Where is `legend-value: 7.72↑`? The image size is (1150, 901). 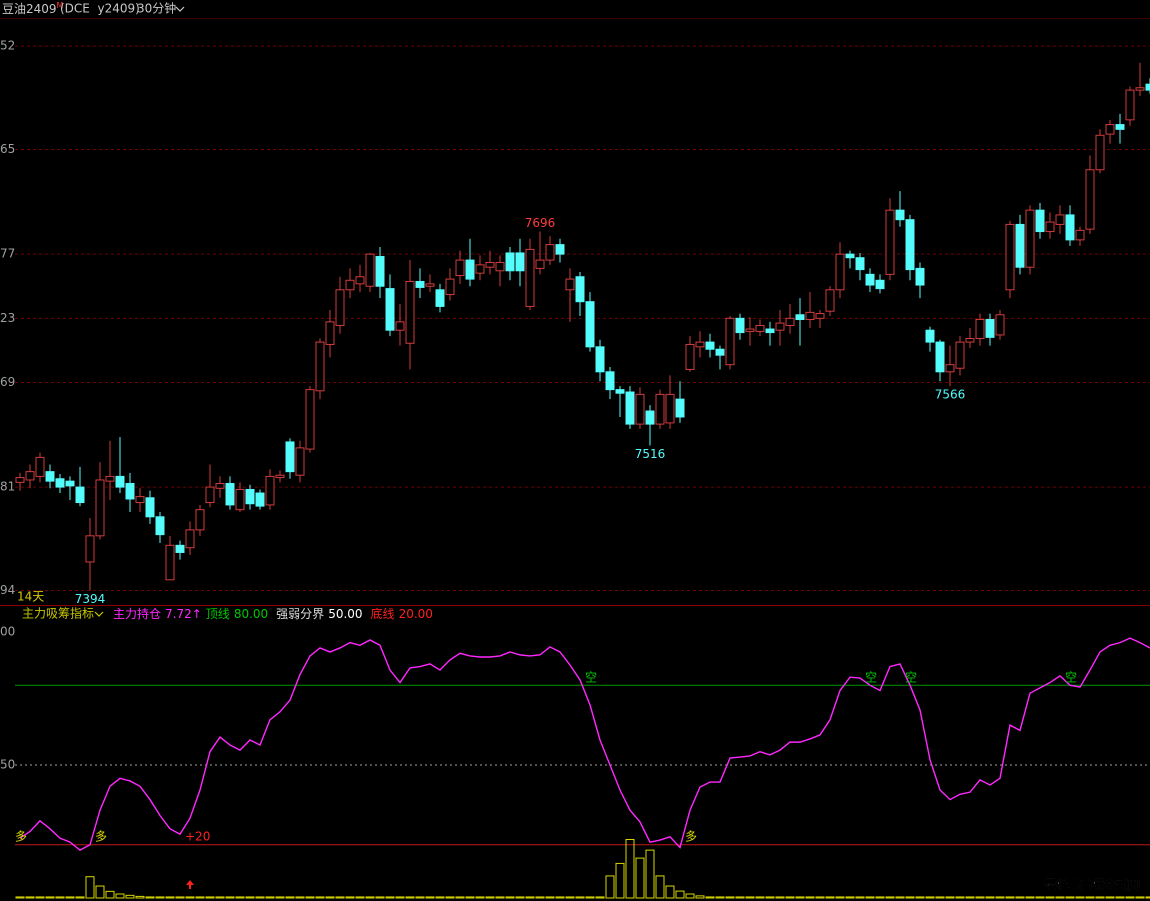
legend-value: 7.72↑ is located at coordinates (183, 614).